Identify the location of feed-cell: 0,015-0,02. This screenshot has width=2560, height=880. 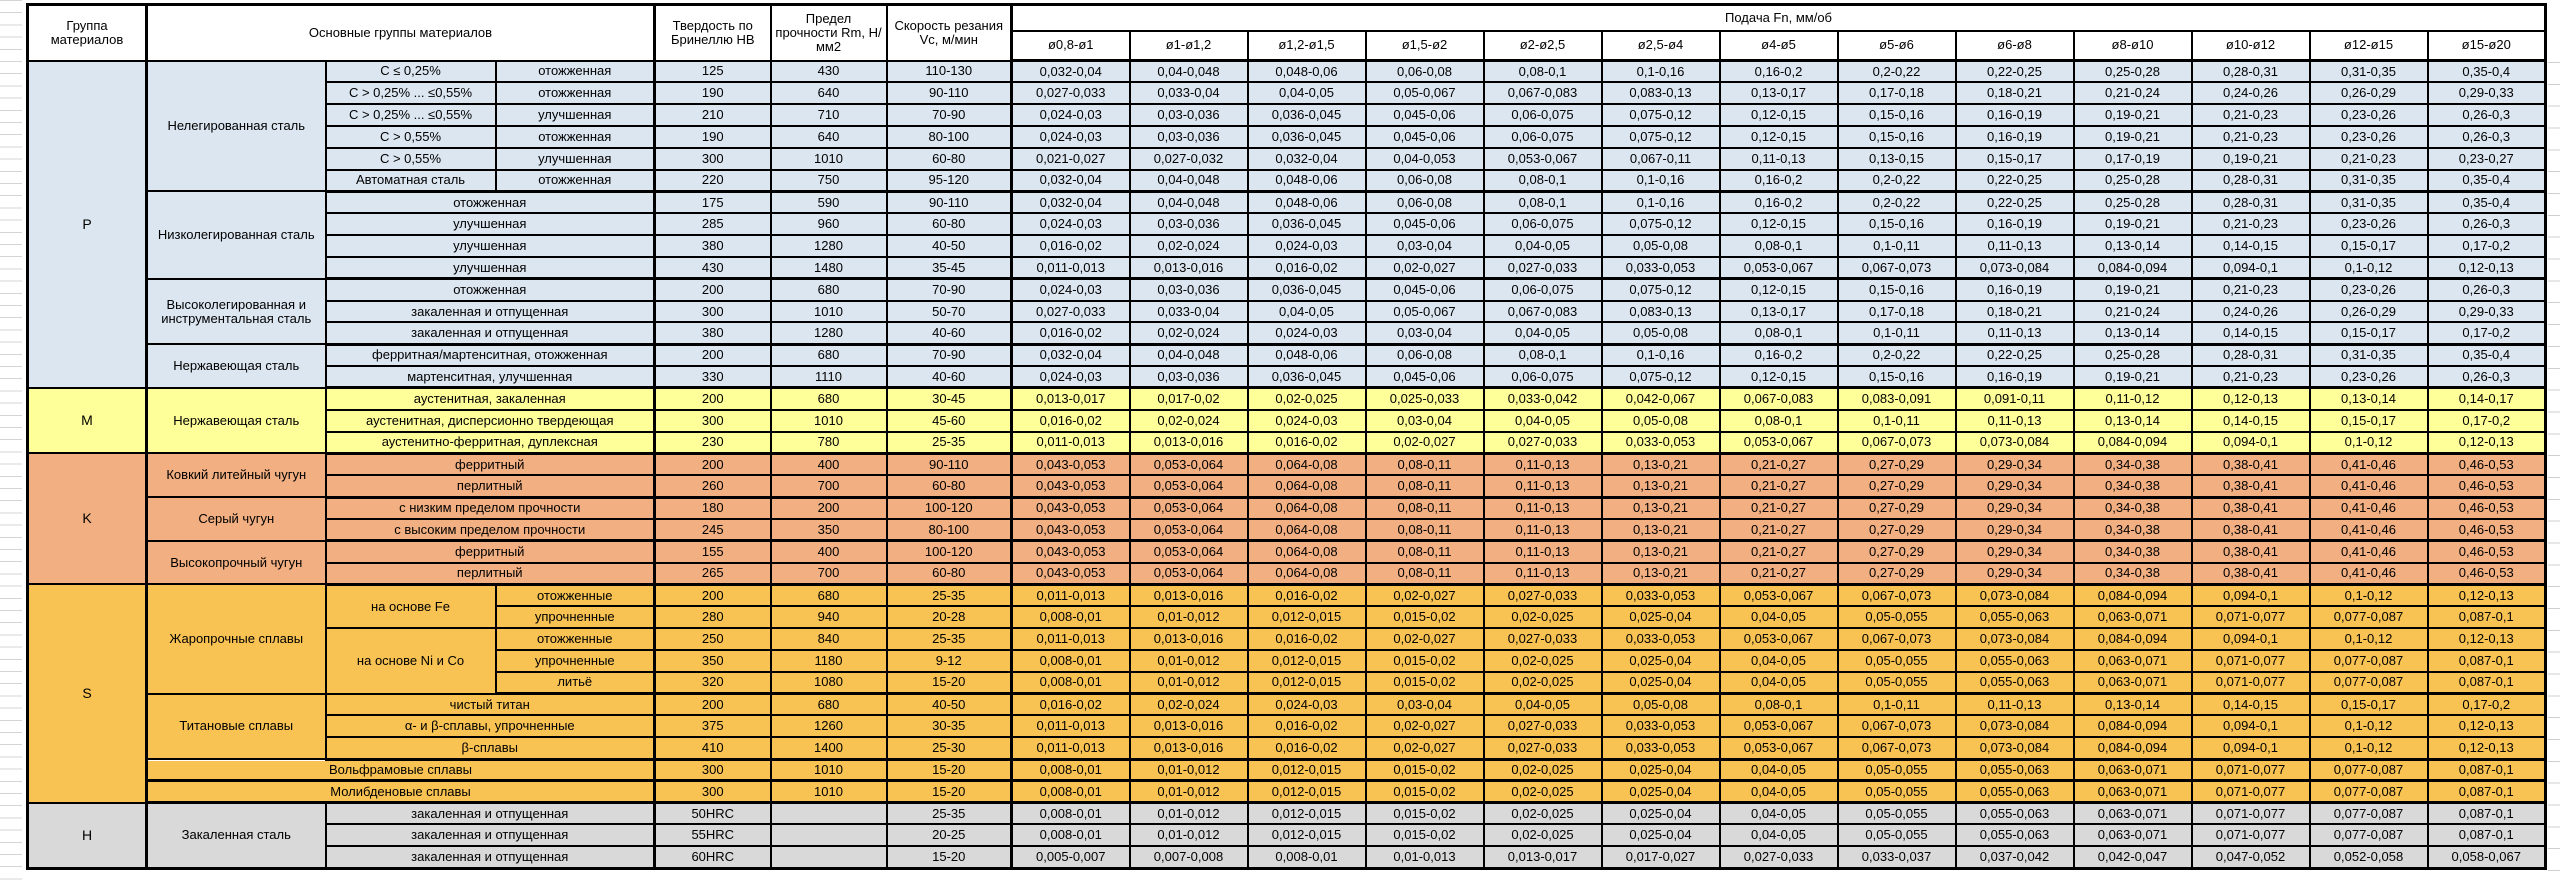
(1424, 813).